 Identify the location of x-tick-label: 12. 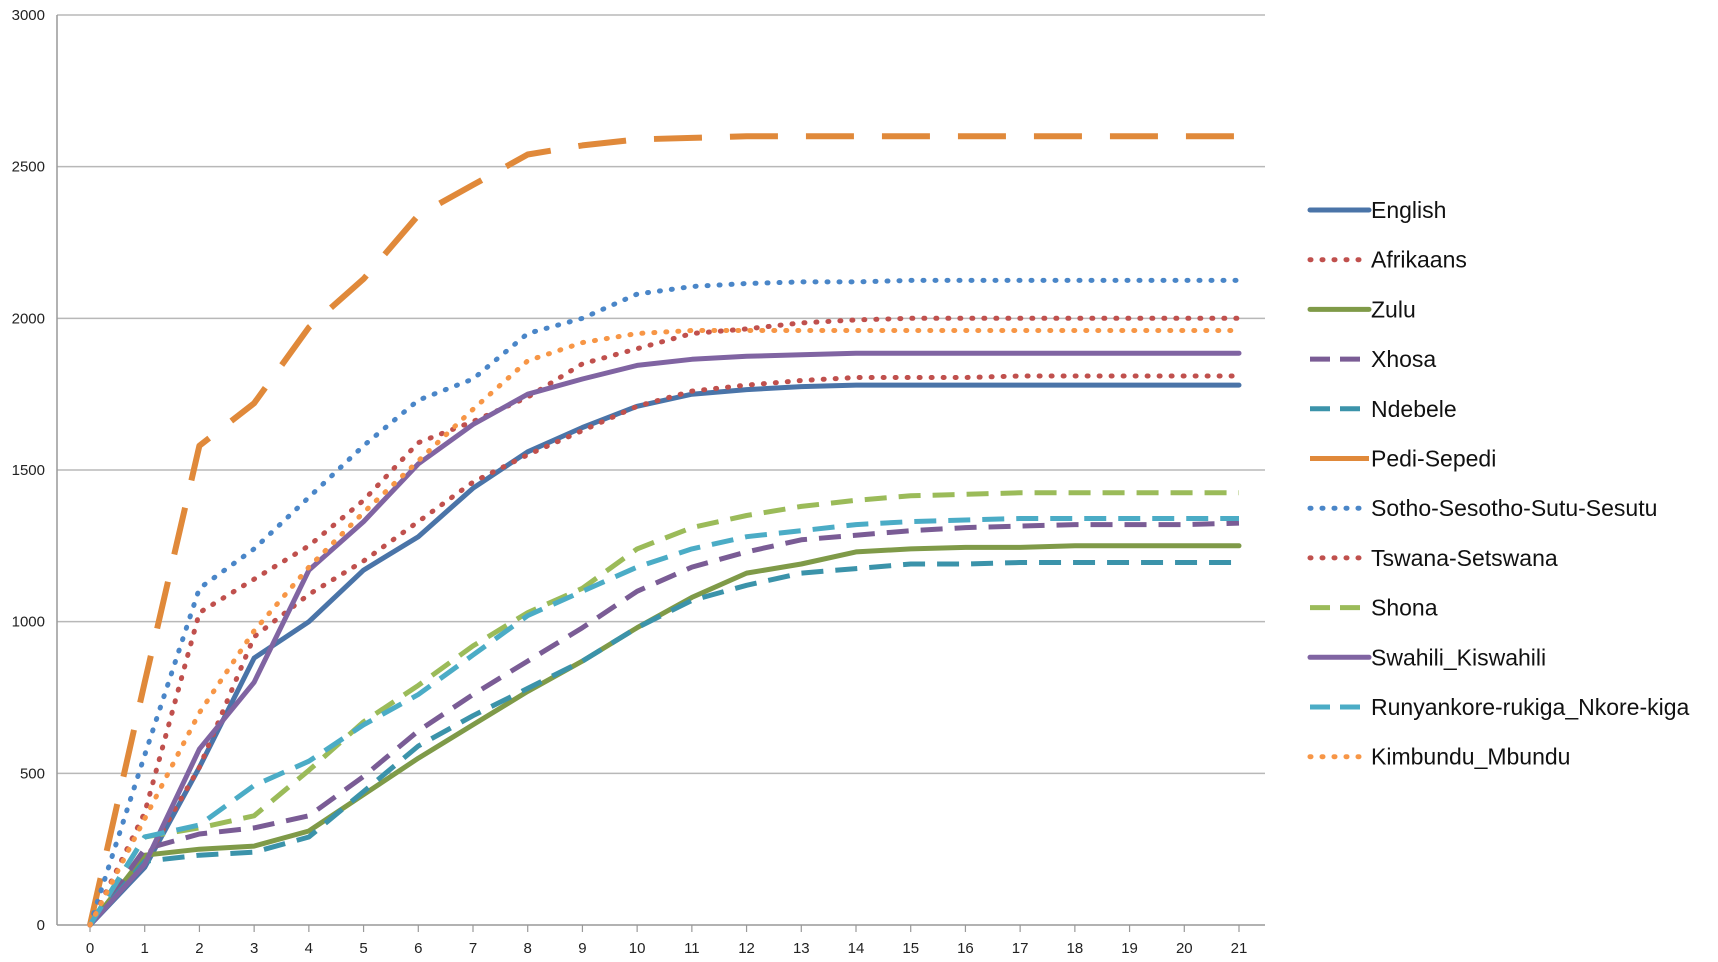
(746, 948).